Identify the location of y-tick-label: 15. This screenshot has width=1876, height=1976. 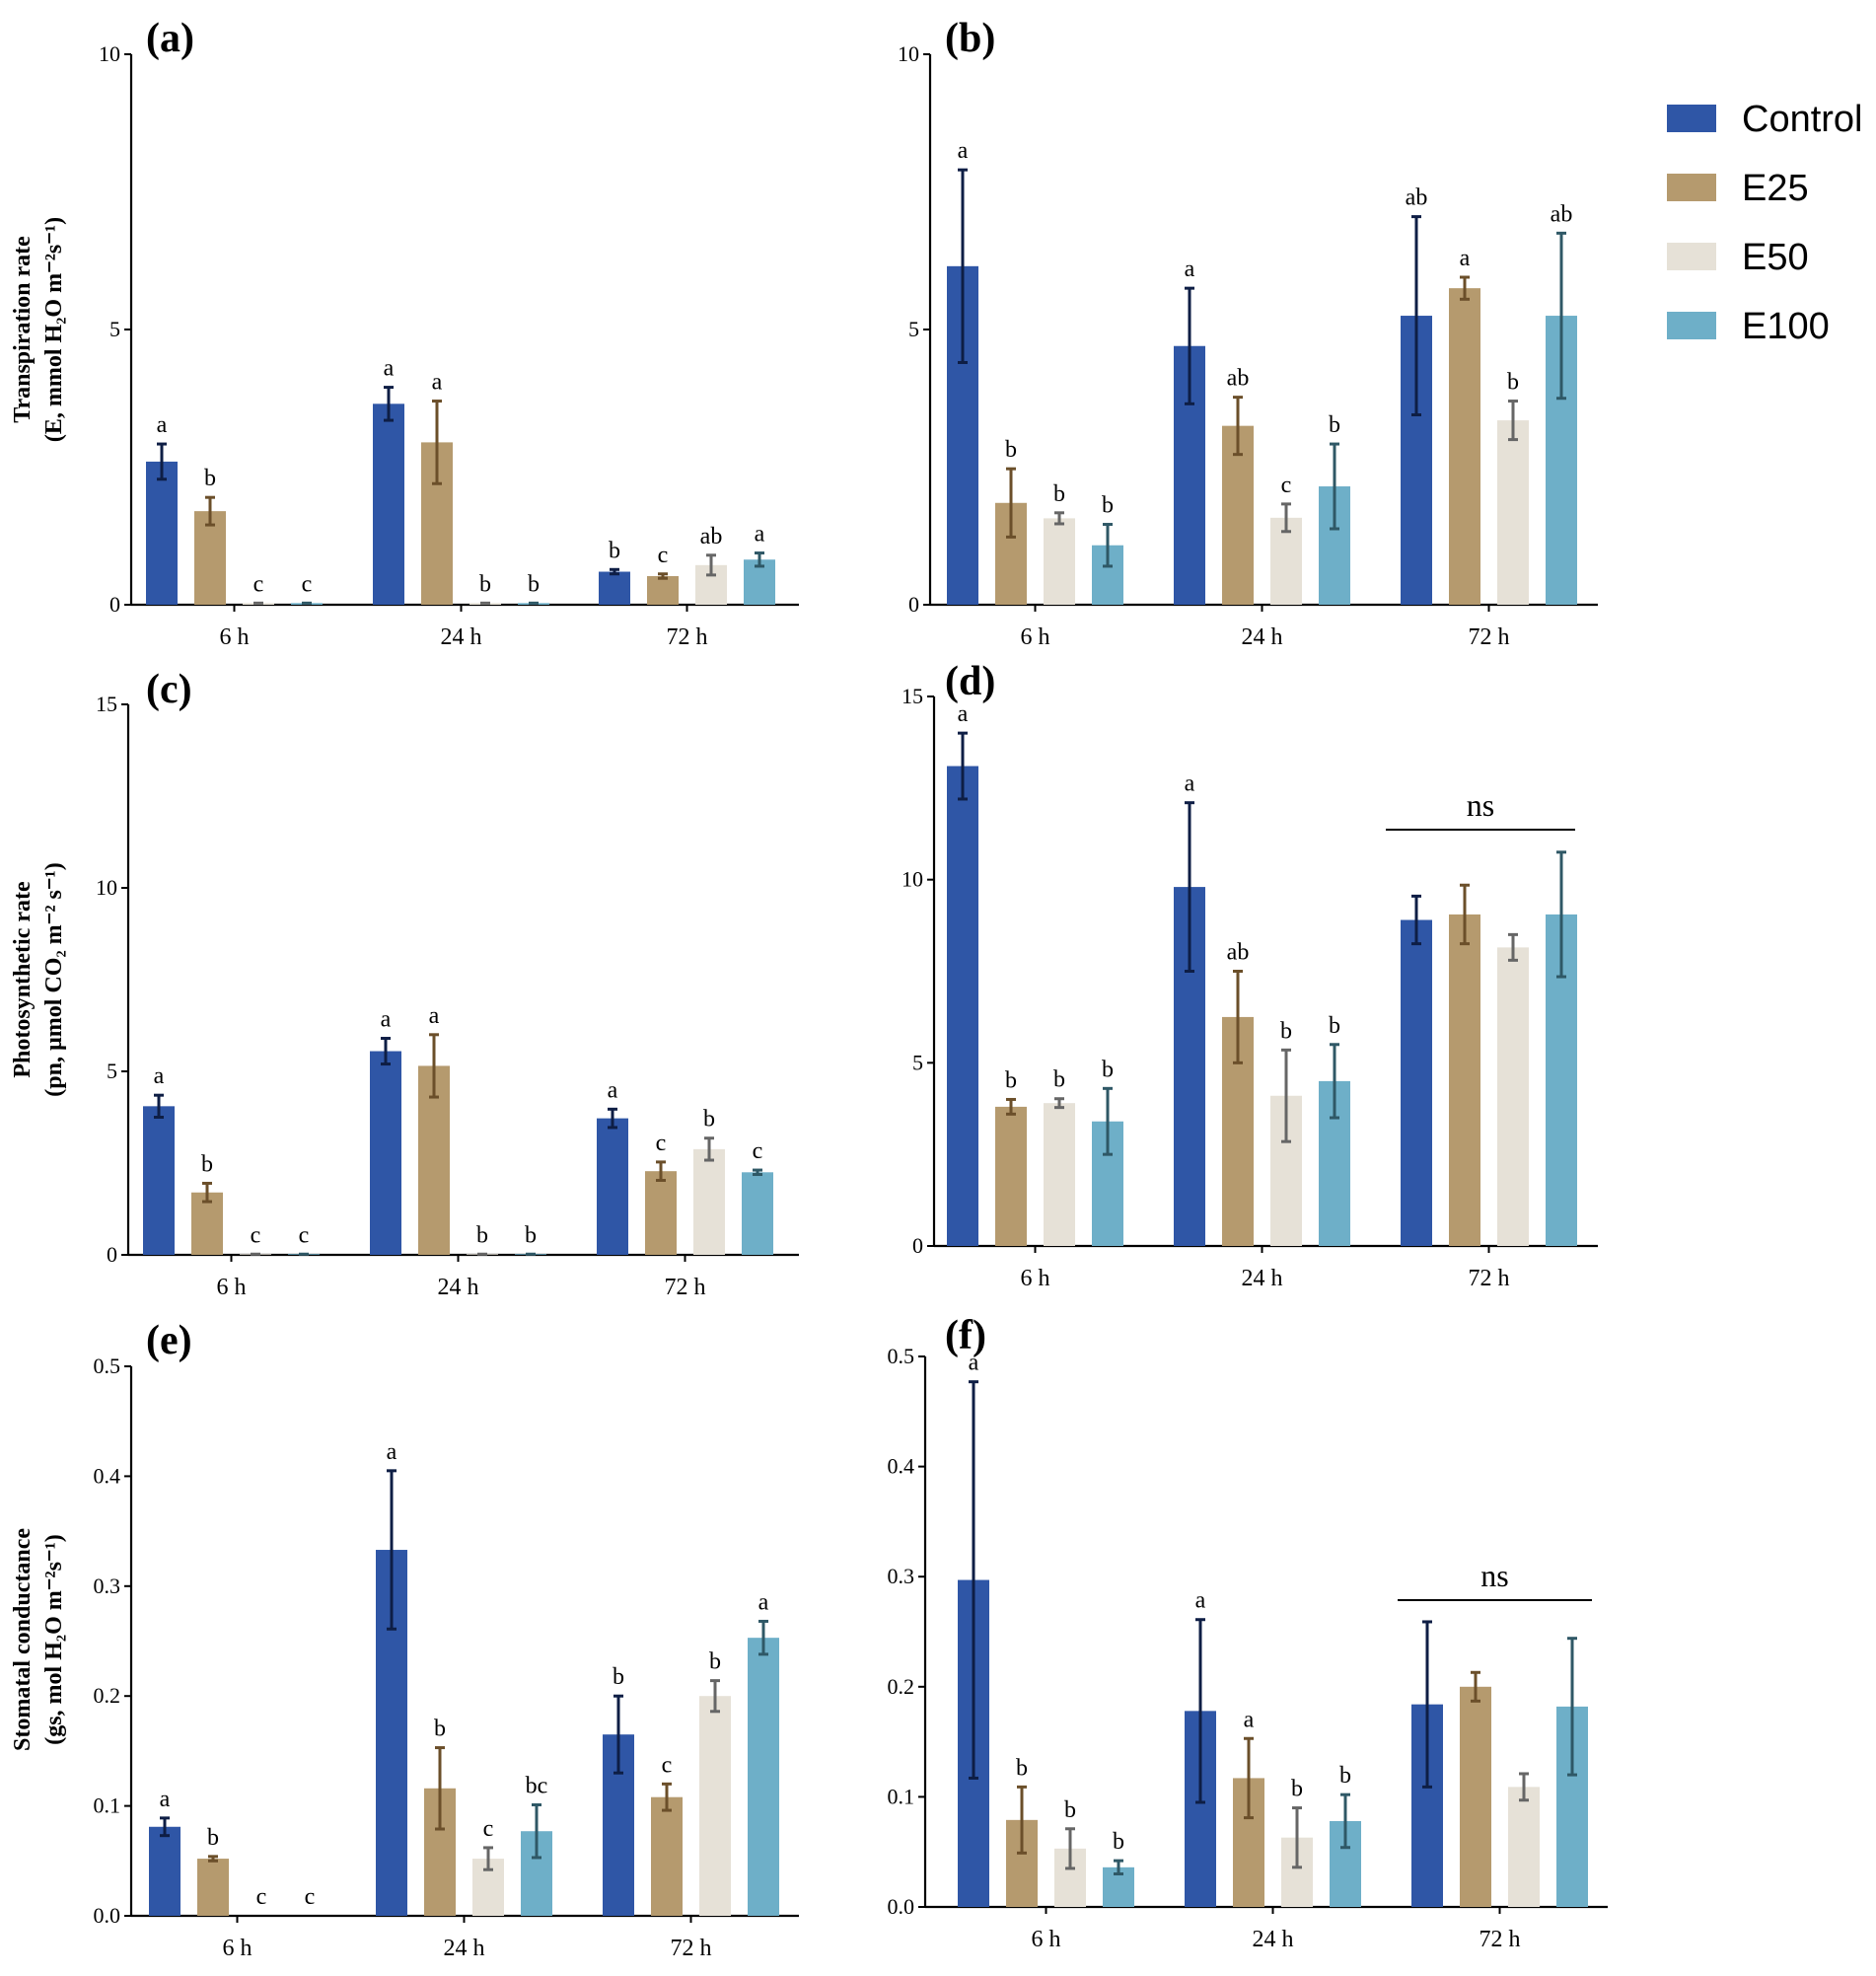
(106, 704).